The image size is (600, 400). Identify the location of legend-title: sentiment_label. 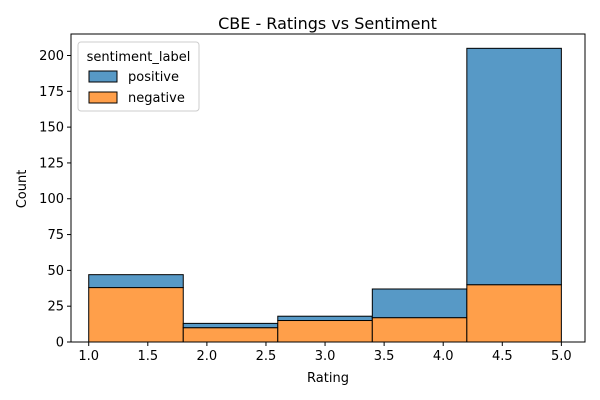
(139, 57).